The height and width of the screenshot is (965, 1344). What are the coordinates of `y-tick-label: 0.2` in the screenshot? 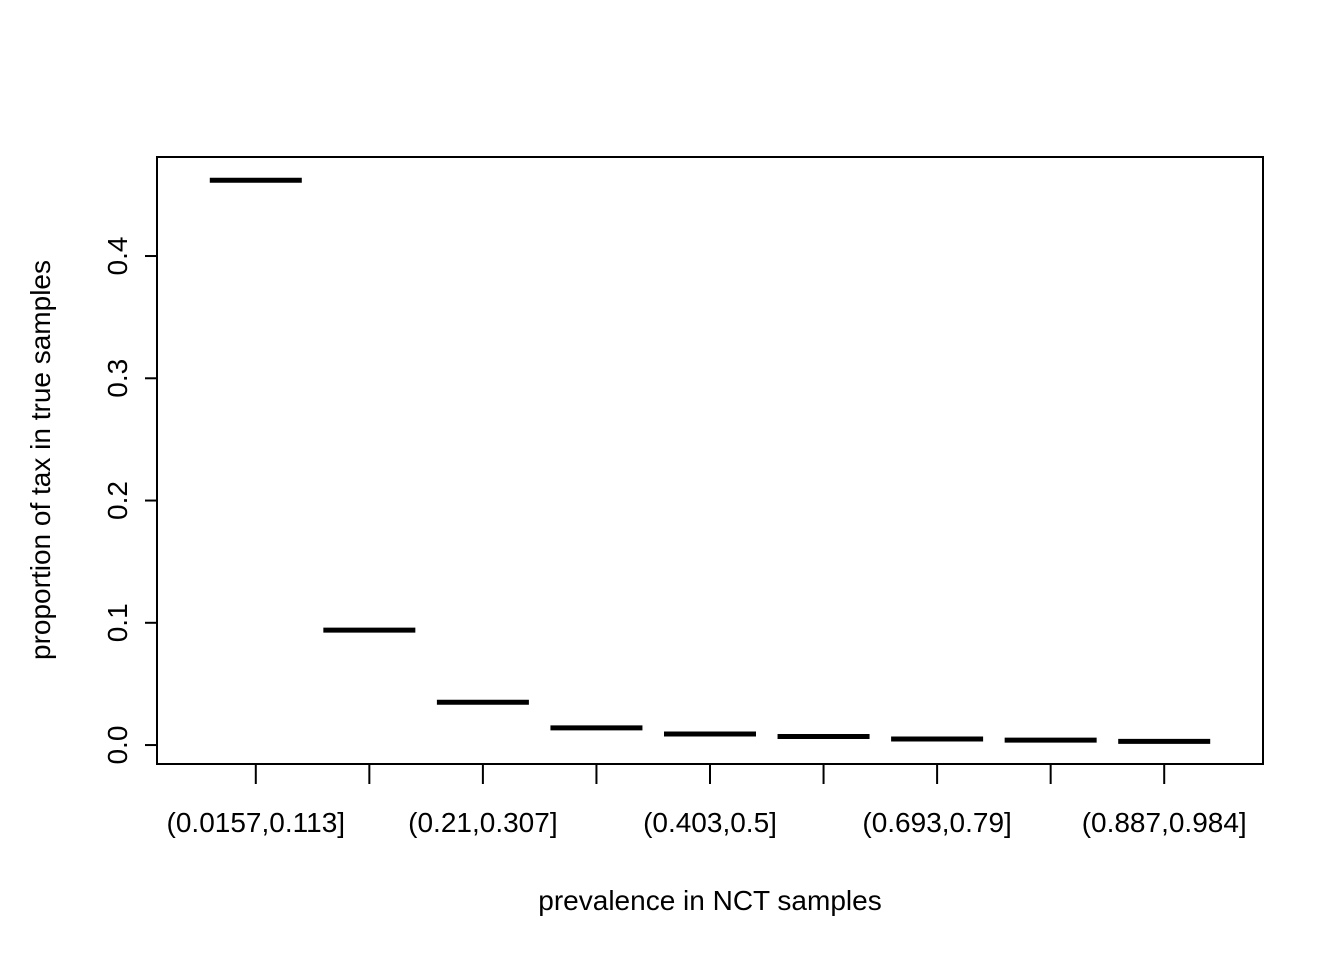 It's located at (117, 500).